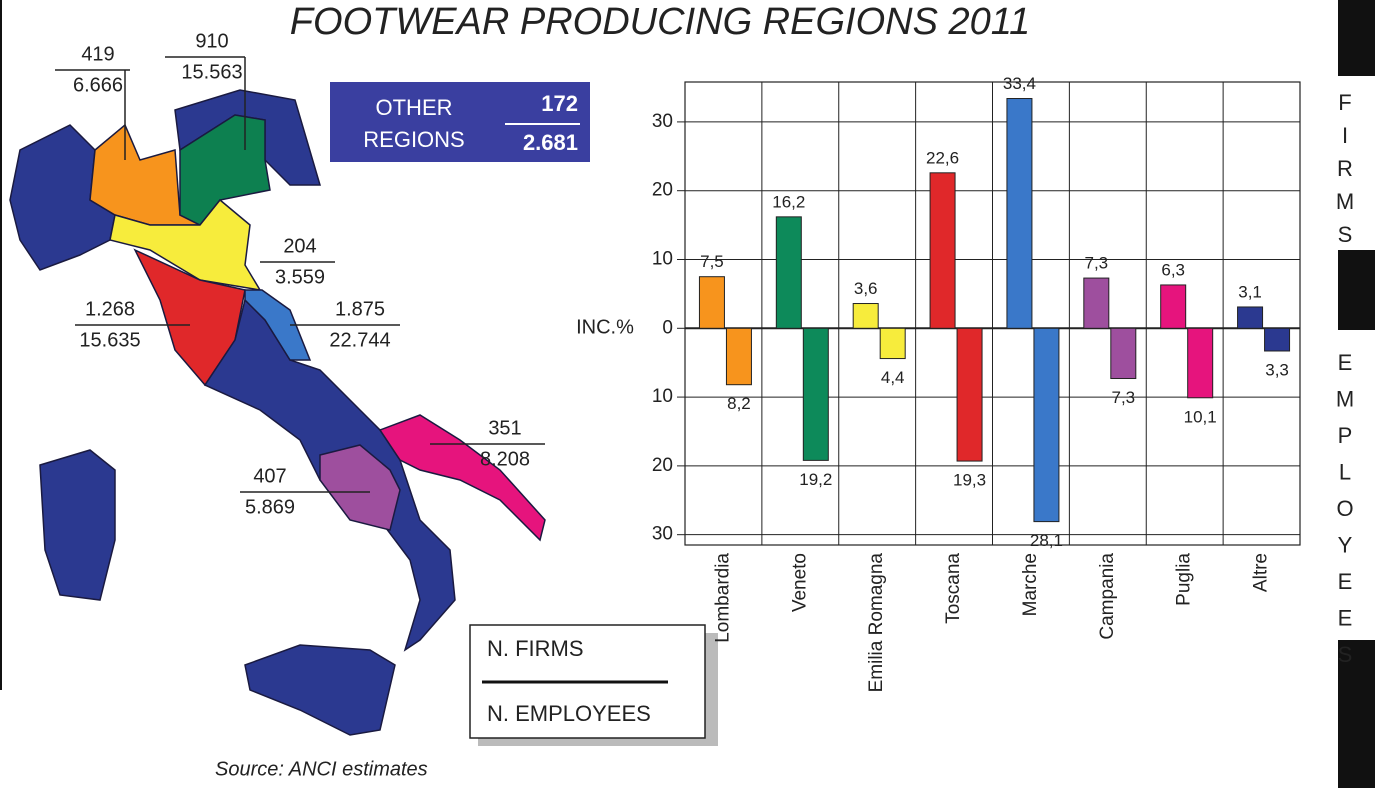  What do you see at coordinates (559, 103) in the screenshot?
I see `other-regions-firms: 172` at bounding box center [559, 103].